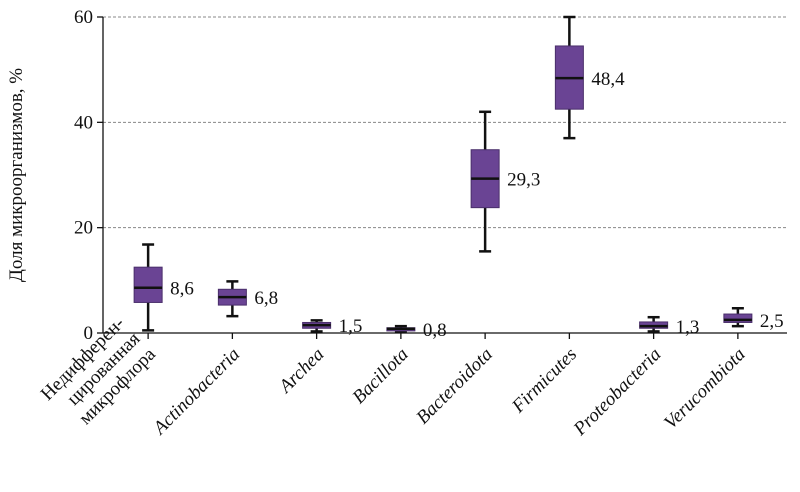  I want to click on box-group: 1,3, so click(669, 326).